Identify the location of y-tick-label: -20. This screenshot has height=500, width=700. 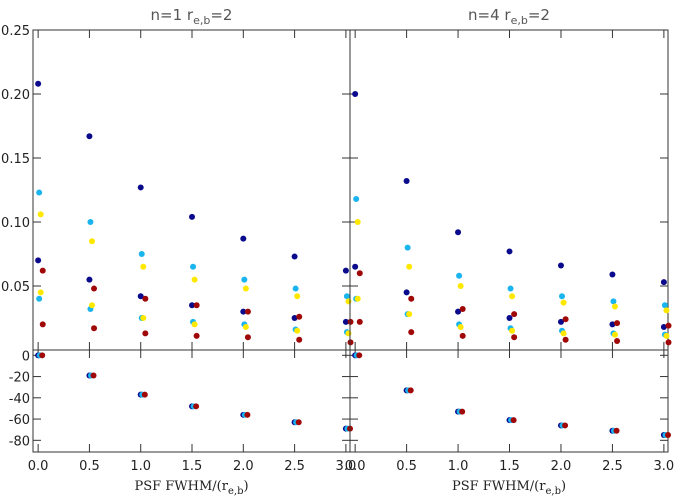
(19, 378).